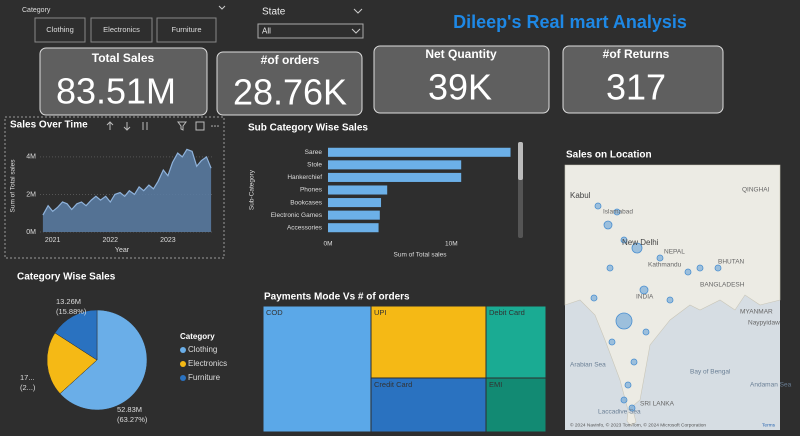  What do you see at coordinates (132, 419) in the screenshot?
I see `data-label: (63.27%)` at bounding box center [132, 419].